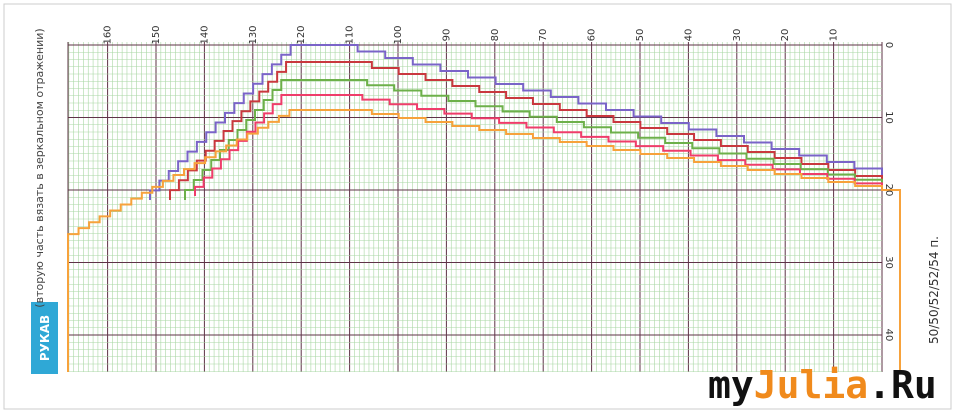  Describe the element at coordinates (888, 117) in the screenshot. I see `row-number: 10` at that location.